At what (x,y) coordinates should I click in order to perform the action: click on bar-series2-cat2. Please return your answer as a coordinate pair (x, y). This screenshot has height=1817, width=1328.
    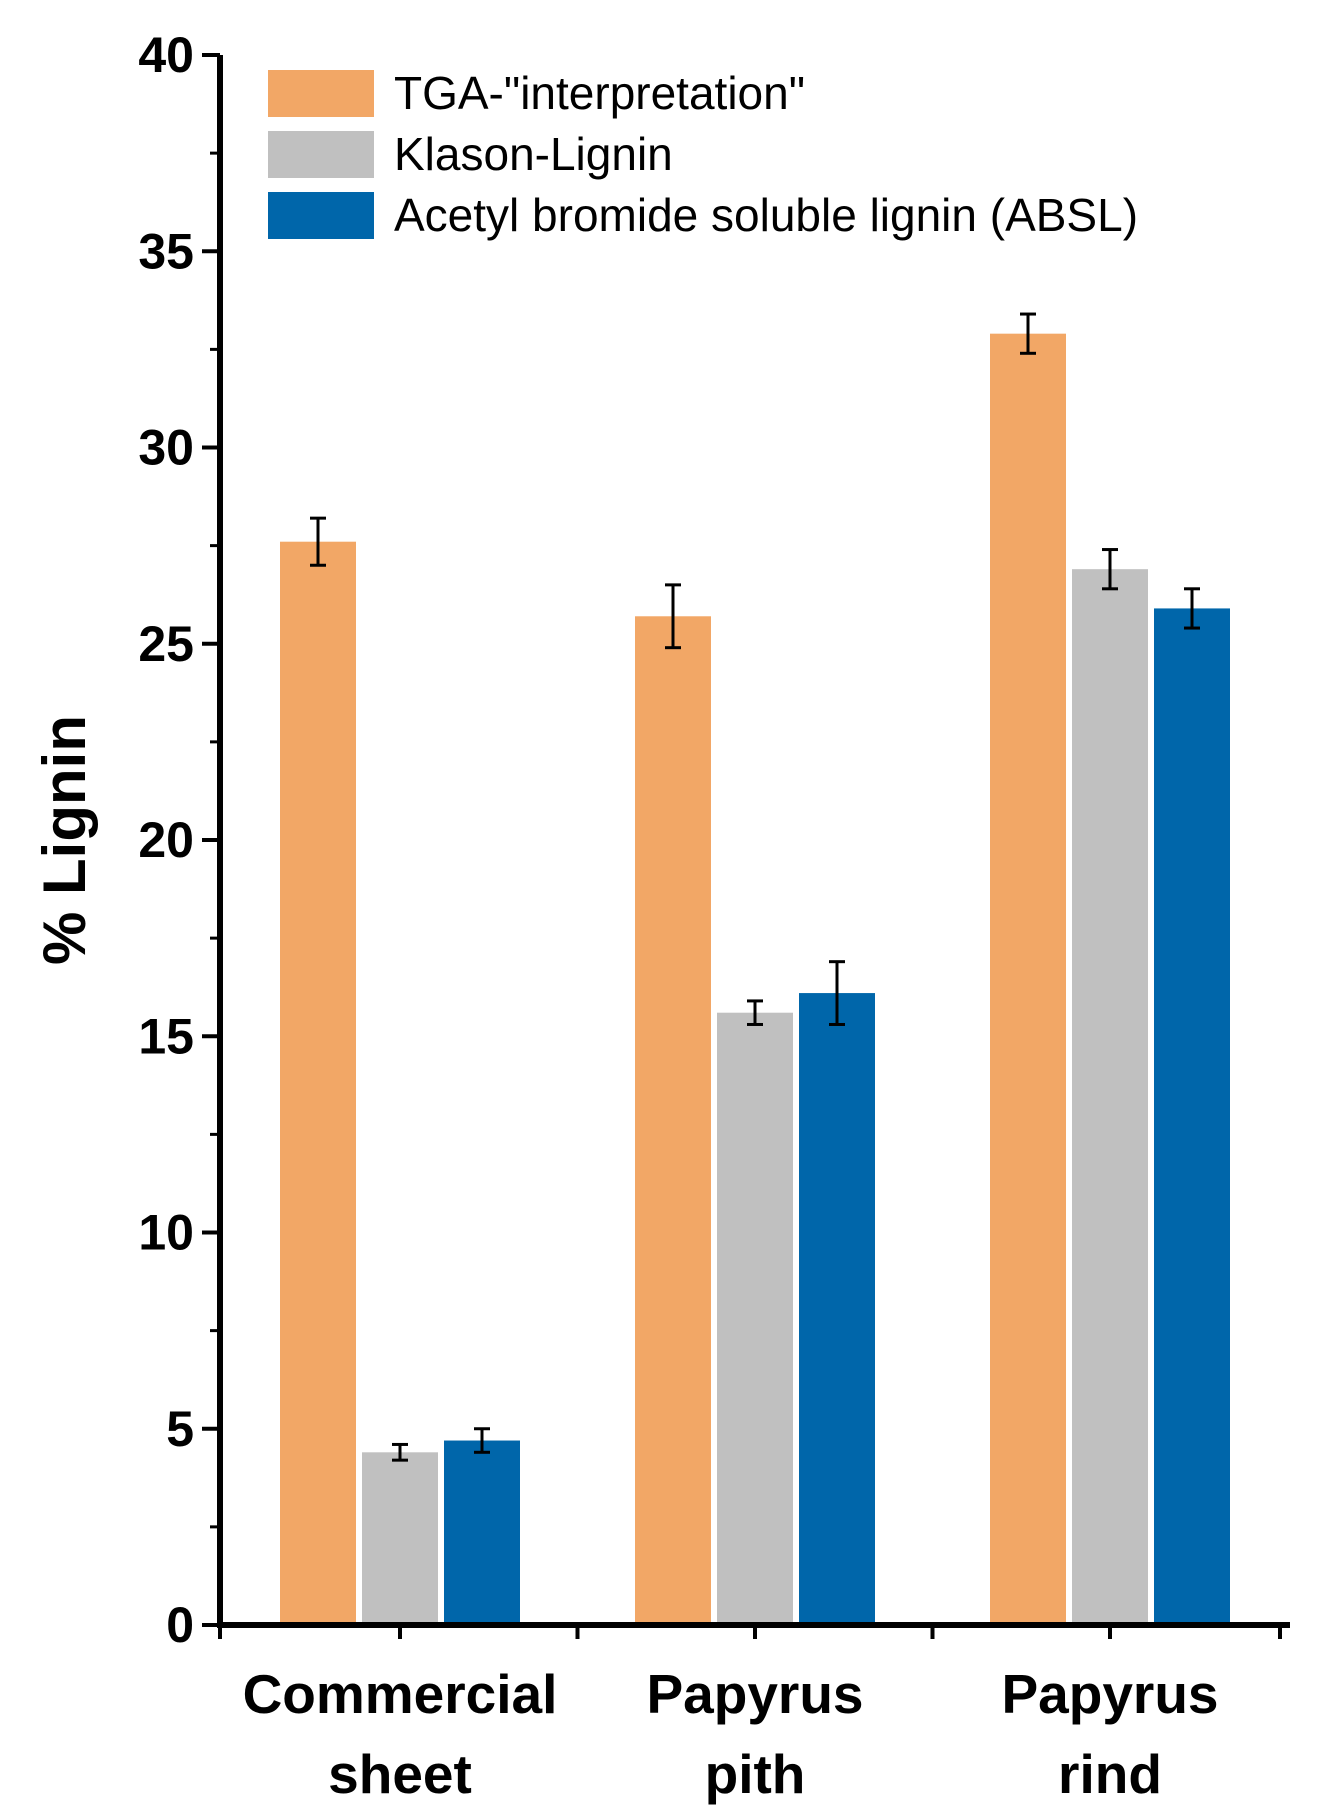
    Looking at the image, I should click on (755, 1318).